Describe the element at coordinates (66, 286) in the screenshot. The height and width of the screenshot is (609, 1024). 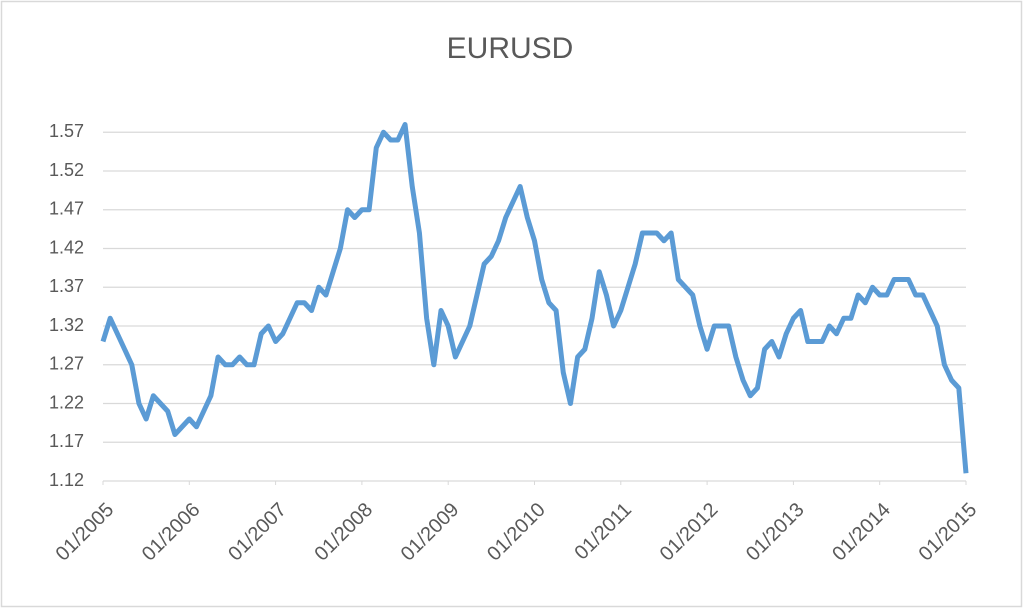
I see `y-tick-label: 1.37` at that location.